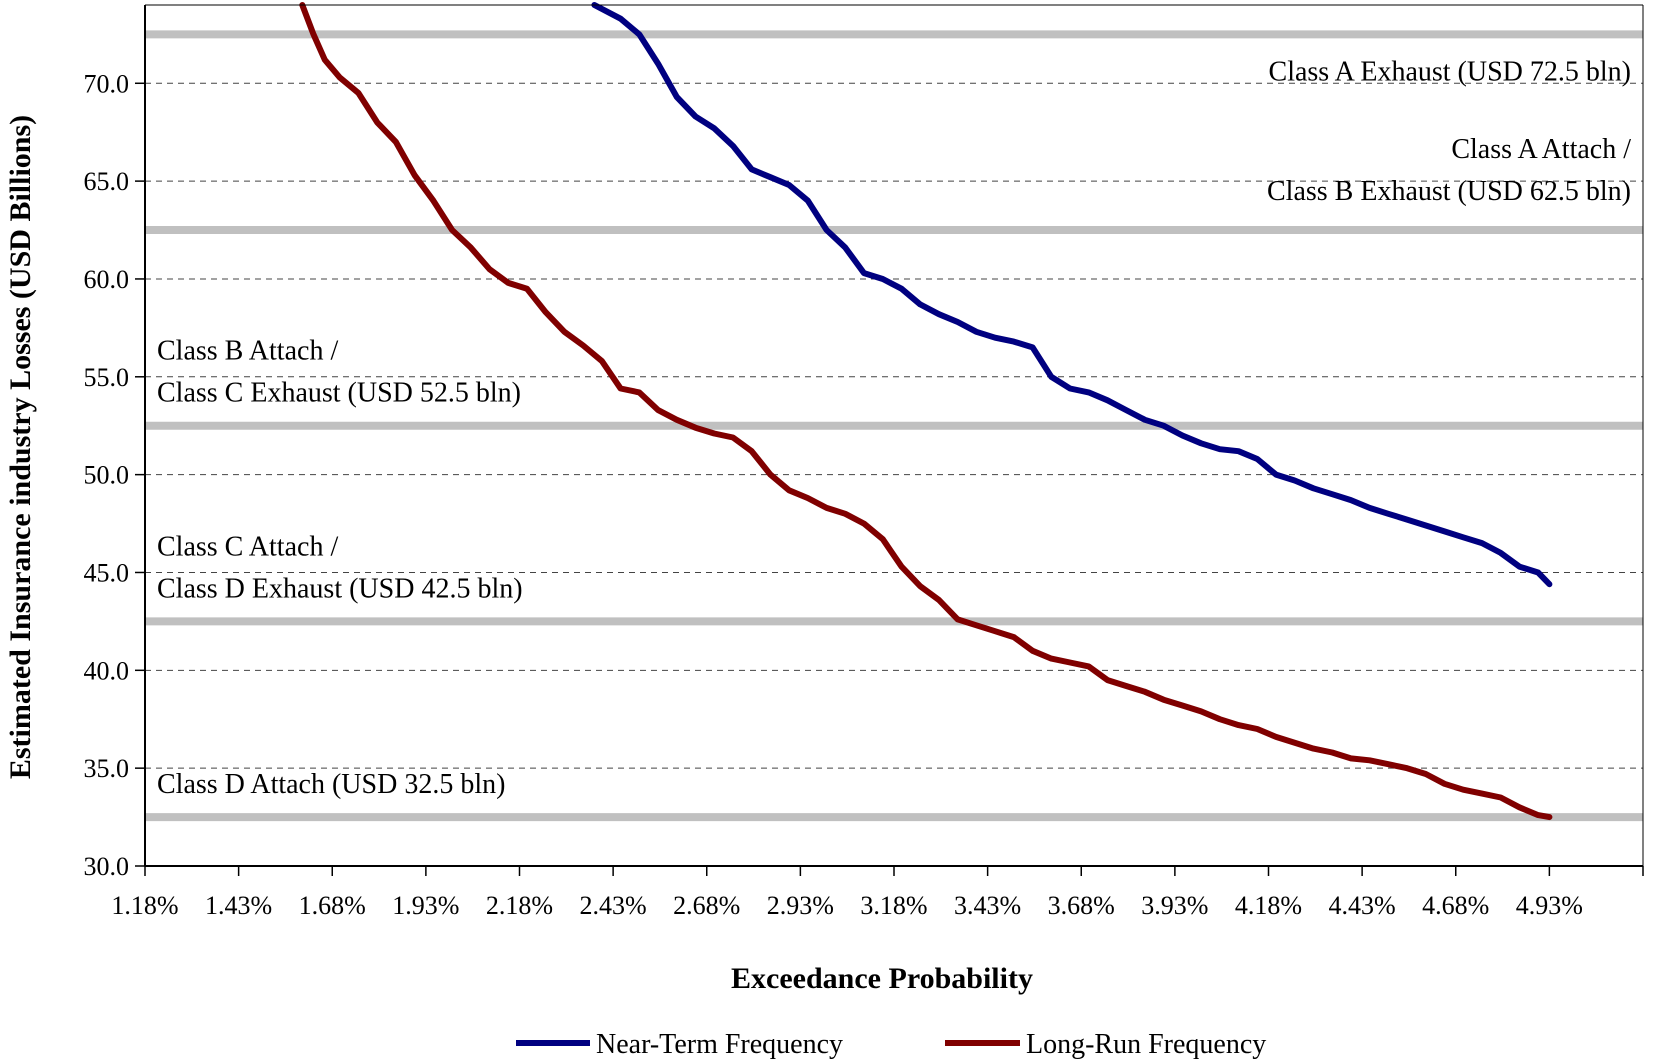  I want to click on threshold-label: Class D Attach (USD 32.5 bln), so click(331, 784).